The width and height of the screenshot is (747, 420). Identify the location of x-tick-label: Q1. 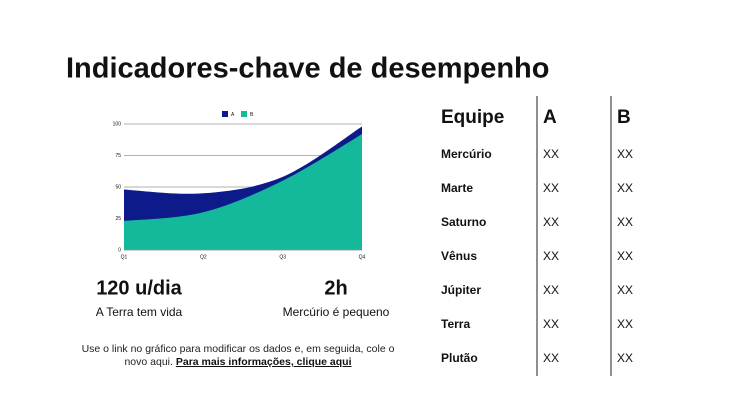
(124, 257).